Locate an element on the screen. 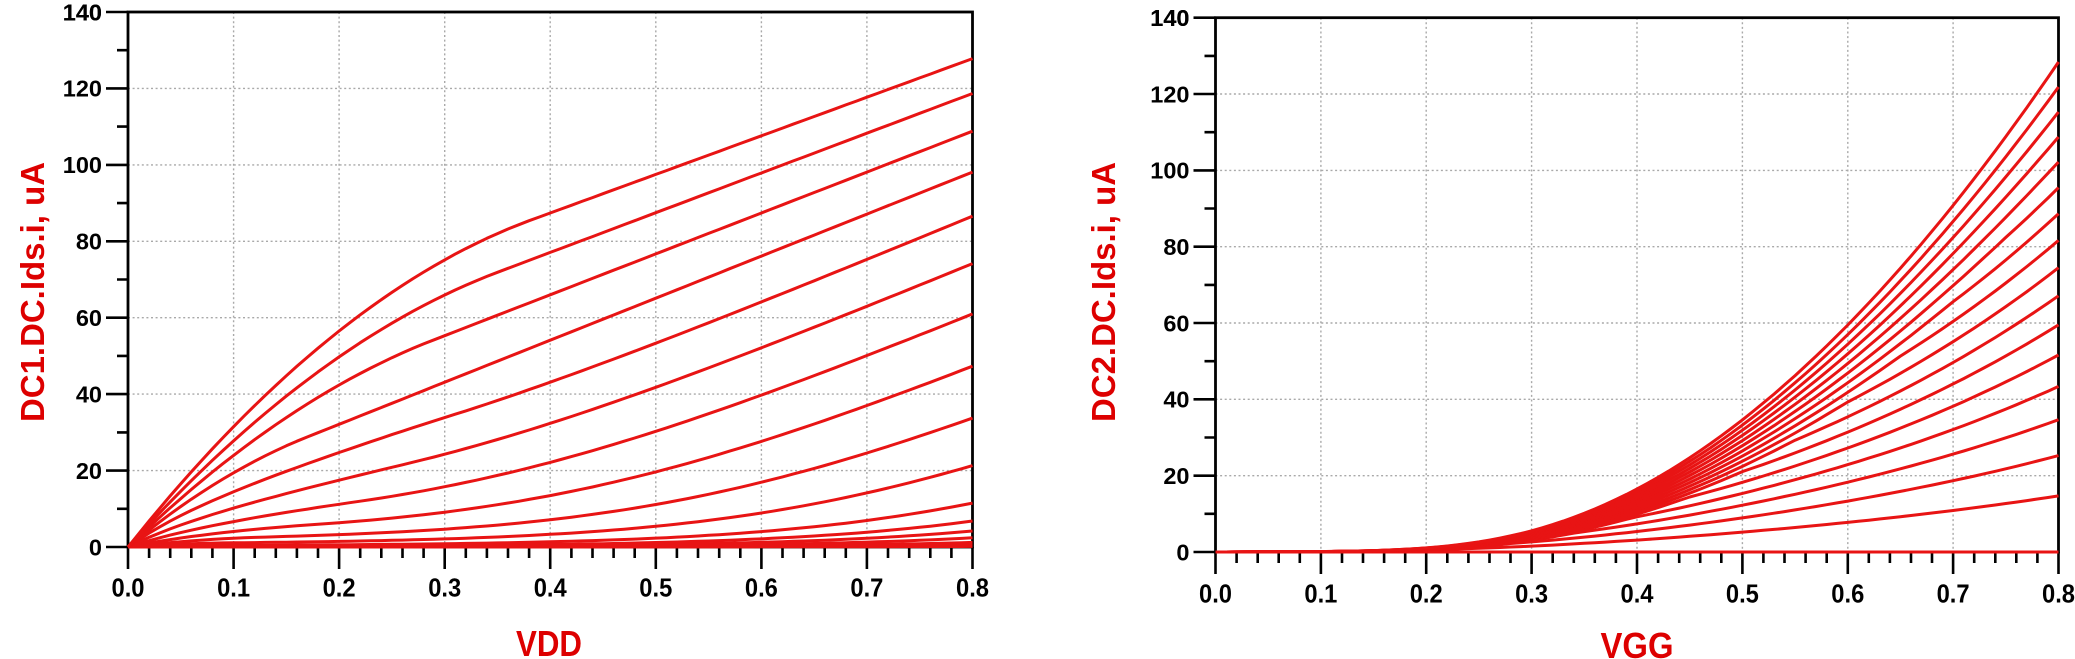  svg-text: VGG is located at coordinates (1637, 642).